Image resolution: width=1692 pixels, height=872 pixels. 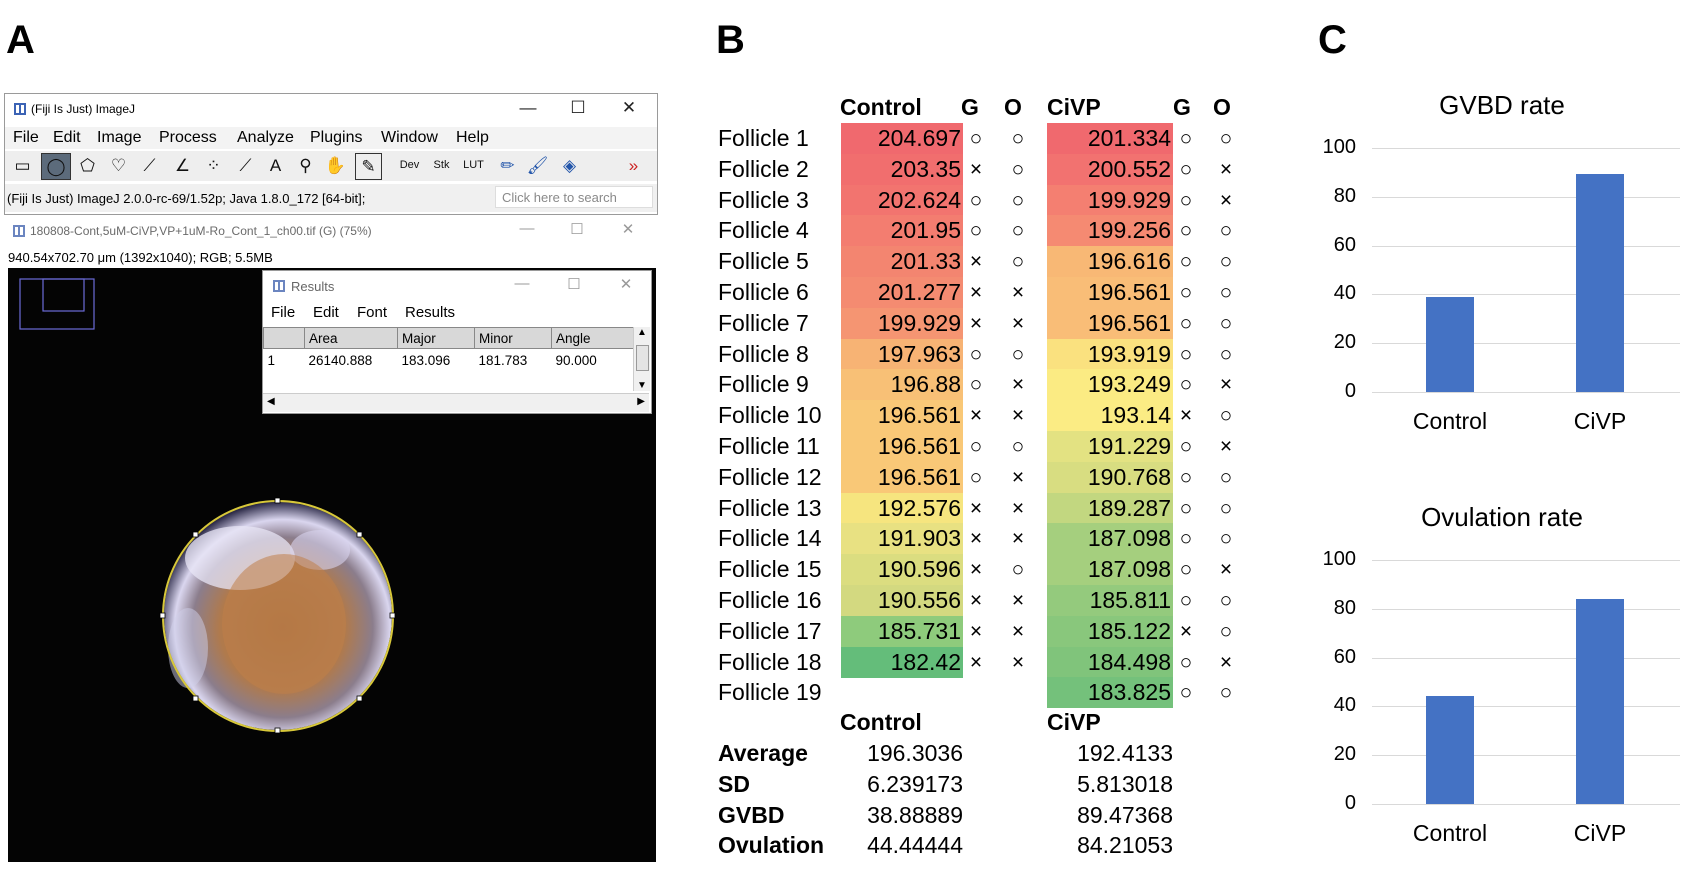 I want to click on results-menu-font: Font, so click(x=372, y=312).